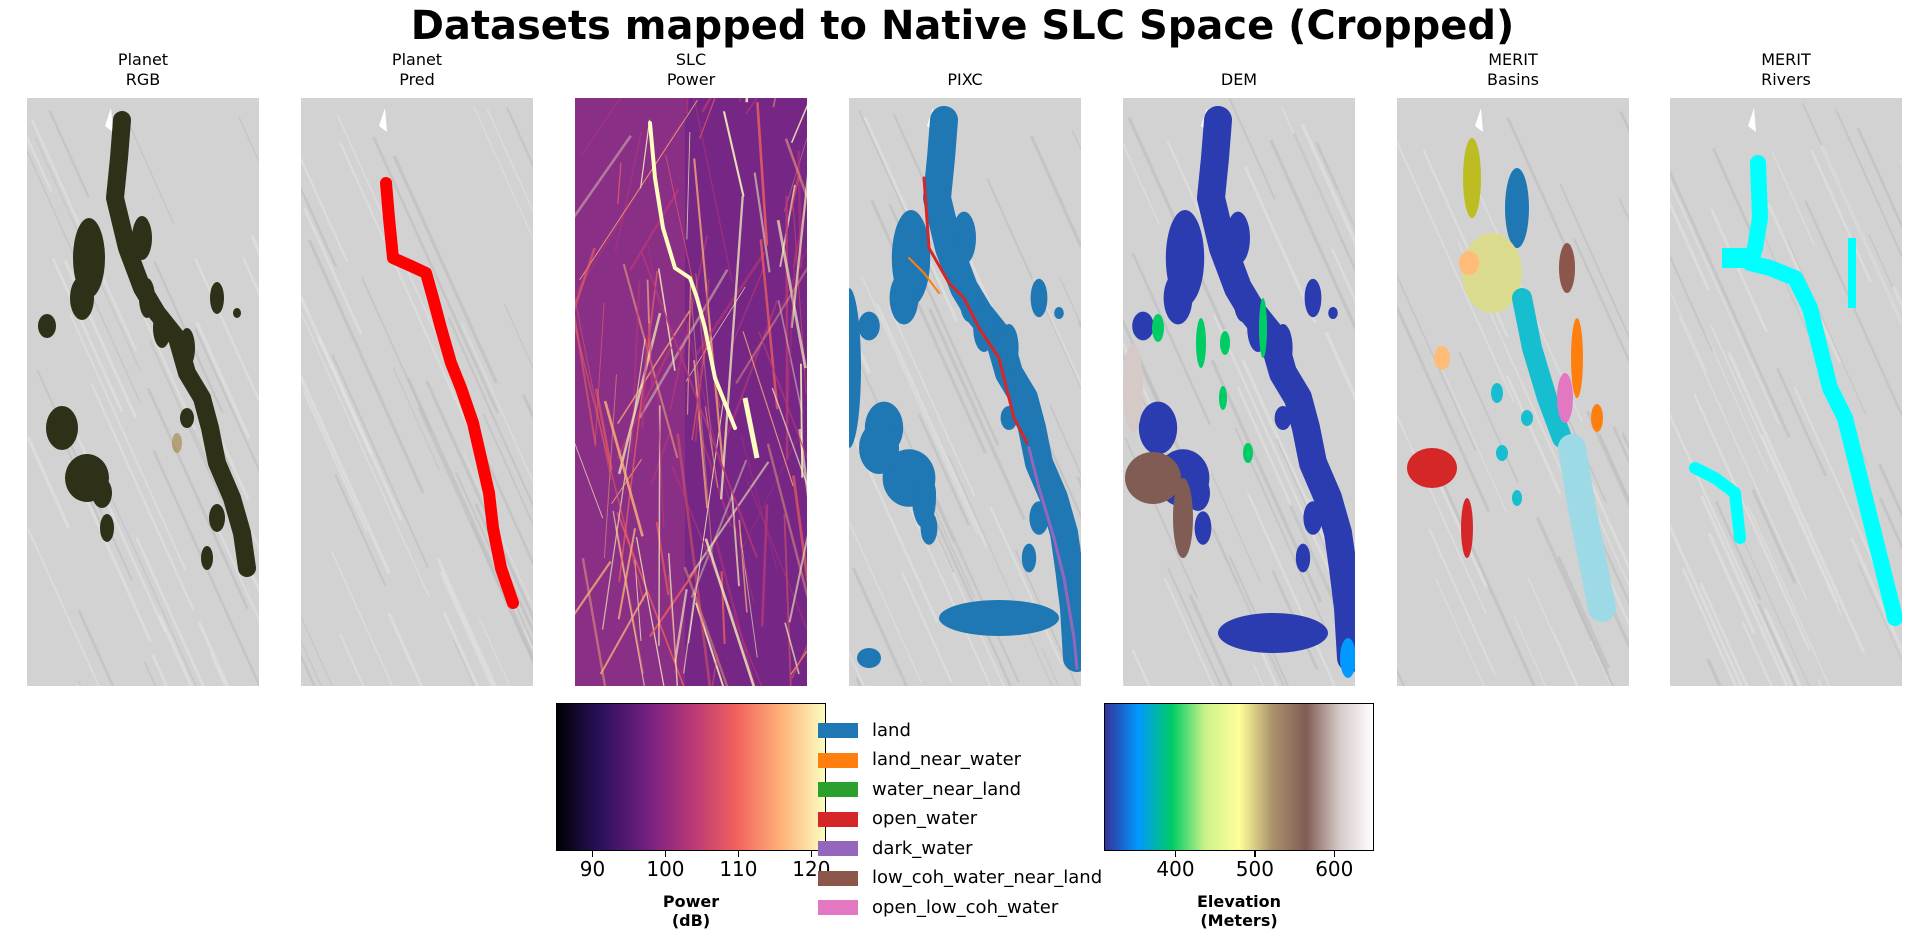 The image size is (1925, 938). Describe the element at coordinates (1175, 869) in the screenshot. I see `elevation-colorbar-tick-label: 400` at that location.